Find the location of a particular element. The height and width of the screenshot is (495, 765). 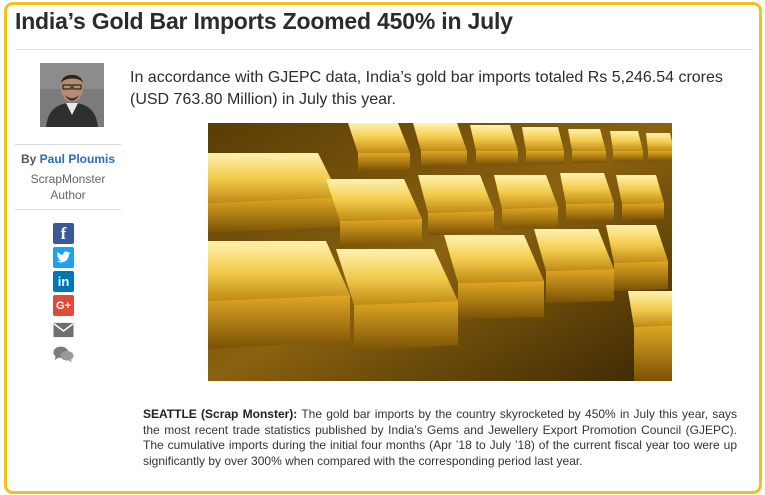

author-title: Author is located at coordinates (68, 195).